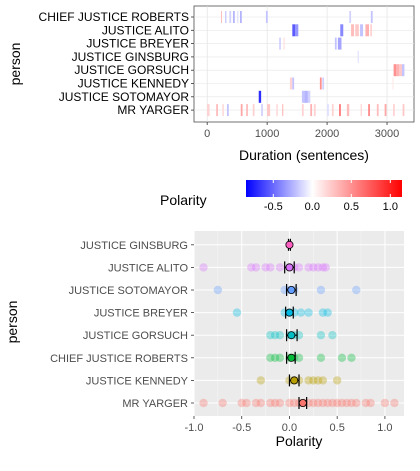 The width and height of the screenshot is (420, 471). Describe the element at coordinates (114, 17) in the screenshot. I see `timeline-y-tick-label: CHIEF JUSTICE ROBERTS` at that location.